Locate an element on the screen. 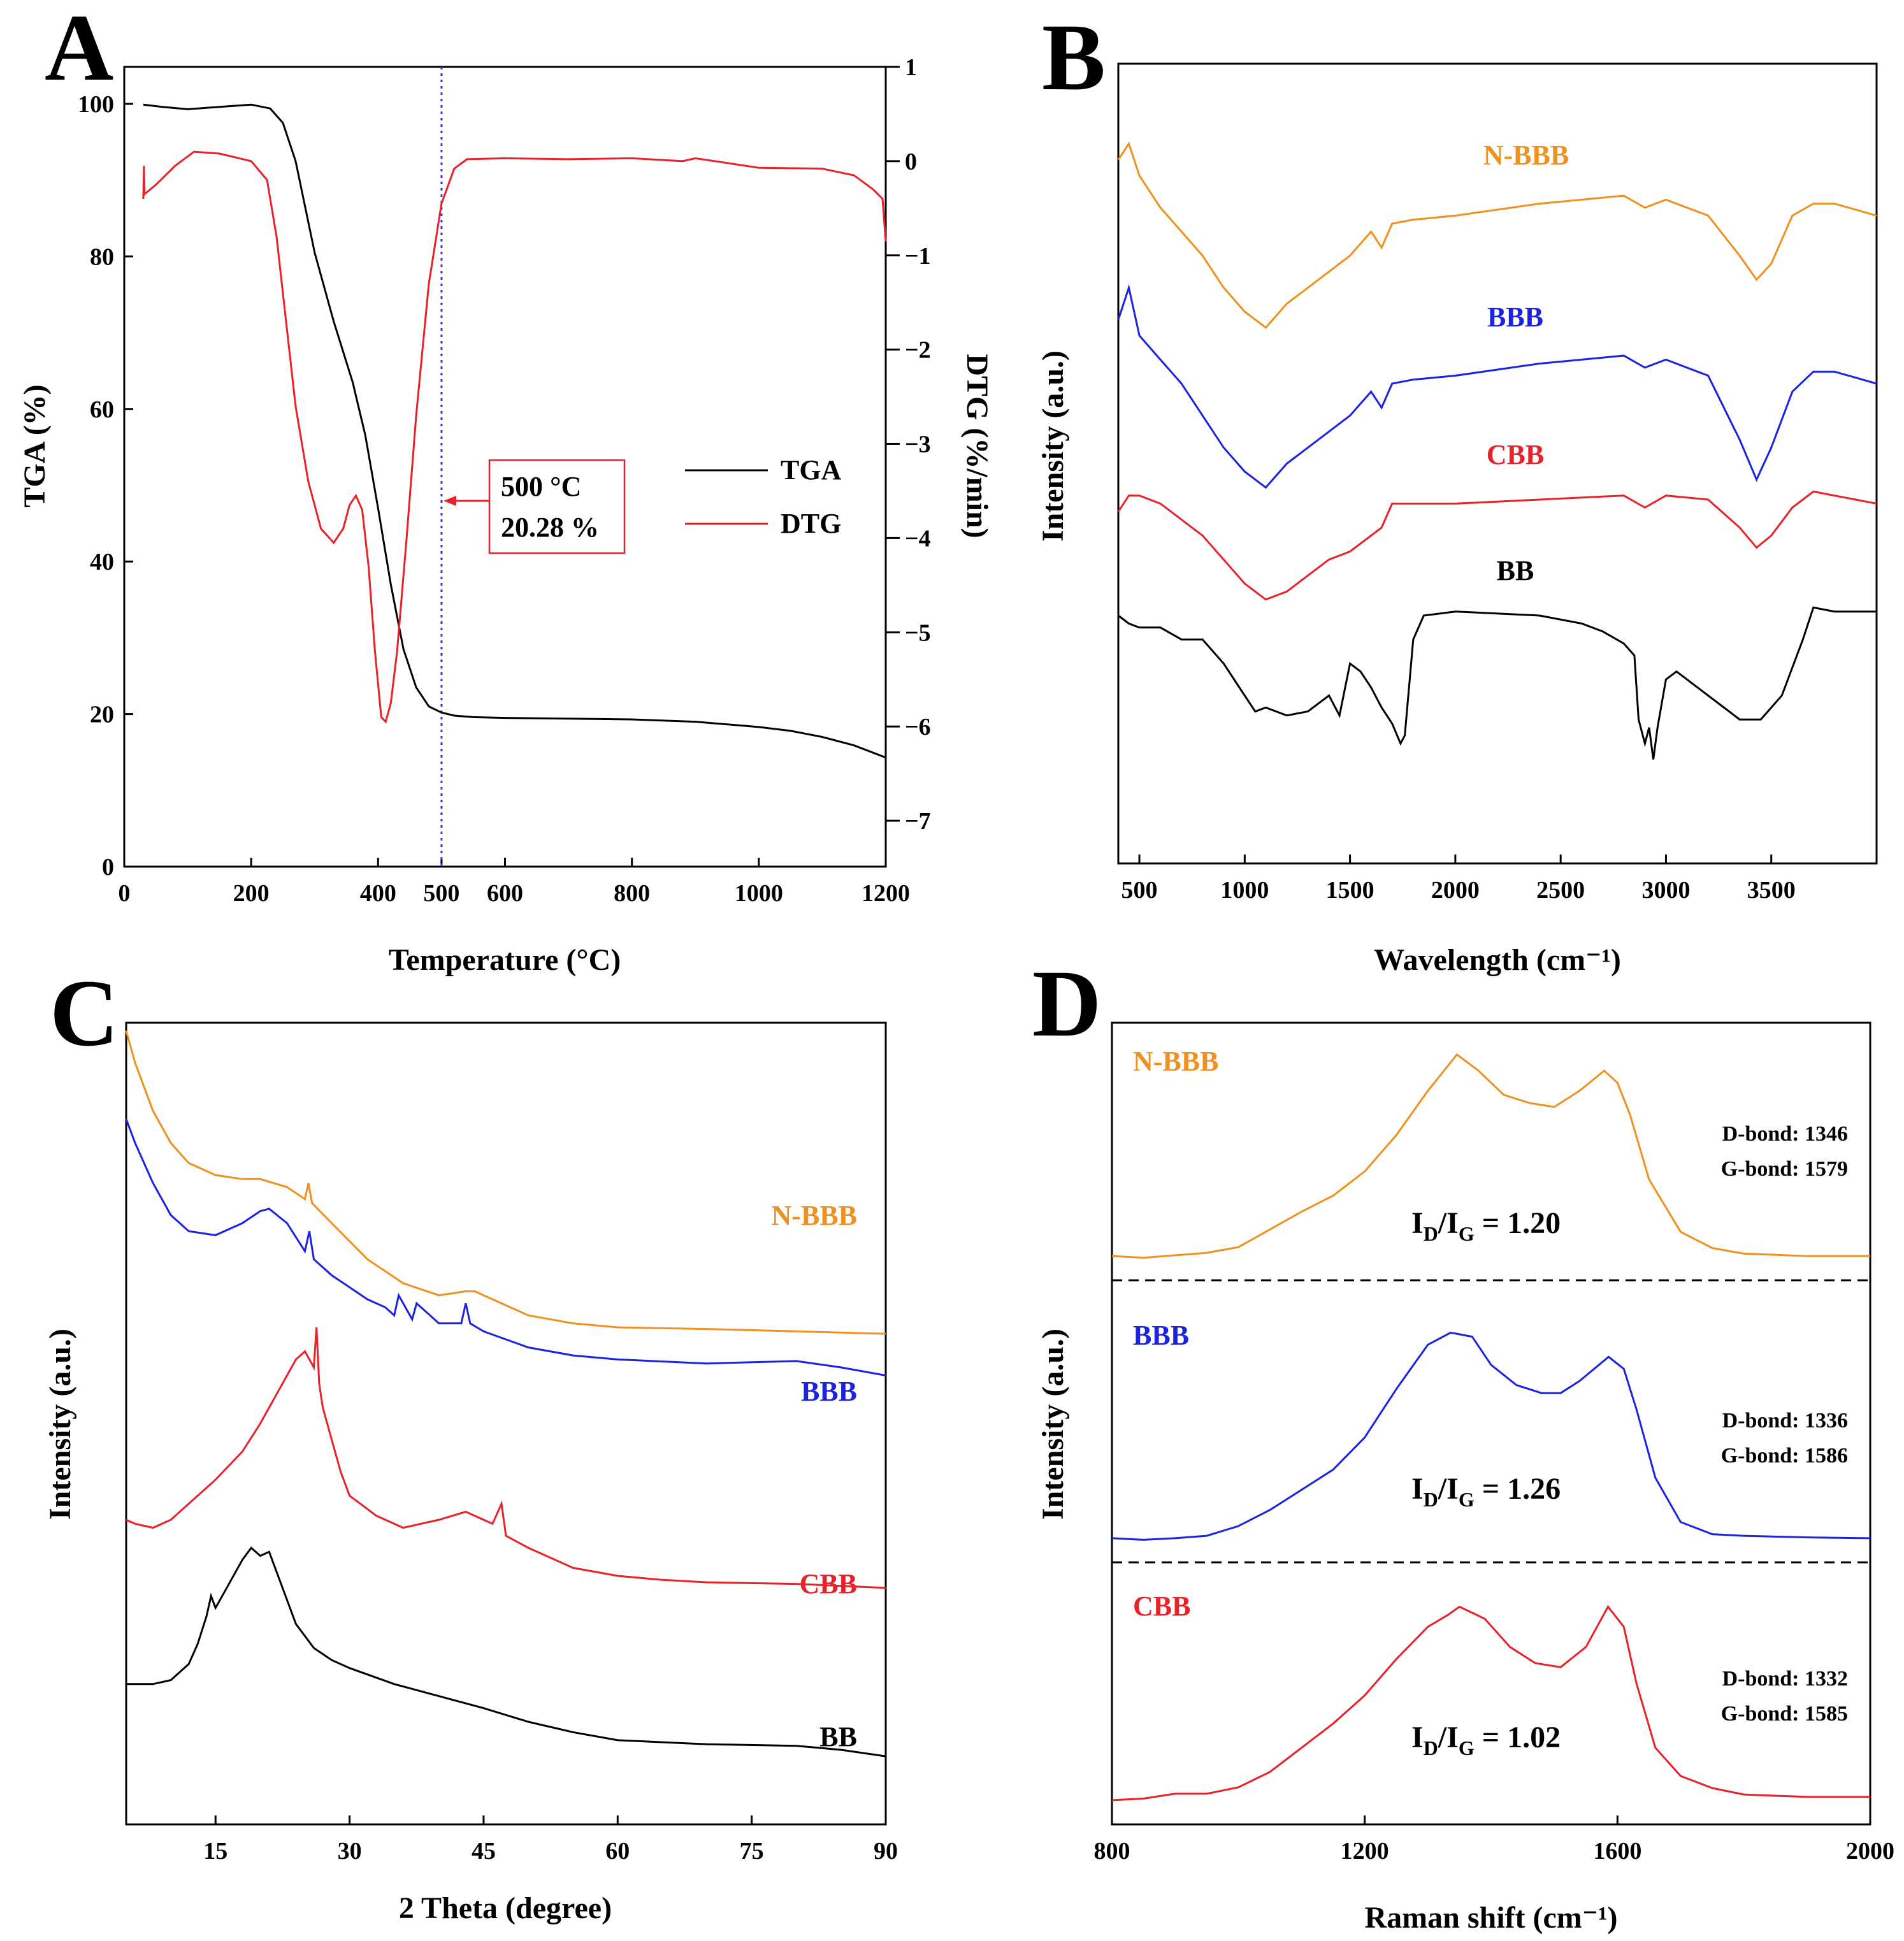  panel-c-x-tick-label: 30 is located at coordinates (350, 1851).